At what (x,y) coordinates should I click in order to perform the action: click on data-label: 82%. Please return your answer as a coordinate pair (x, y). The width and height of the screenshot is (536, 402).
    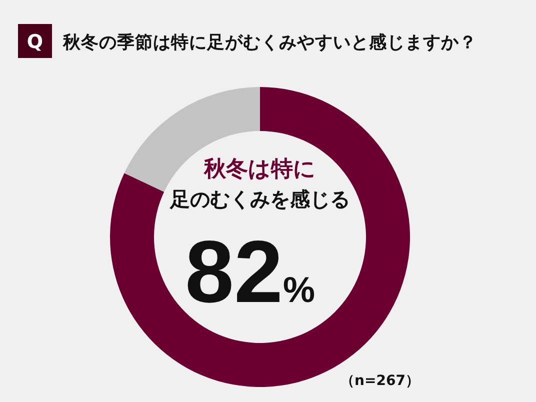
    Looking at the image, I should click on (250, 271).